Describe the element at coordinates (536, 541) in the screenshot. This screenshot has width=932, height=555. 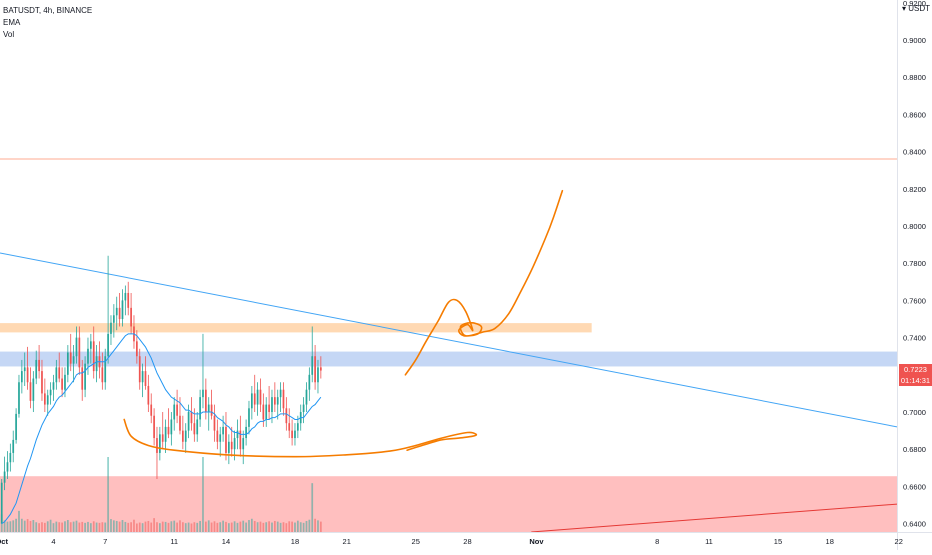
I see `x-tick-label: Nov` at that location.